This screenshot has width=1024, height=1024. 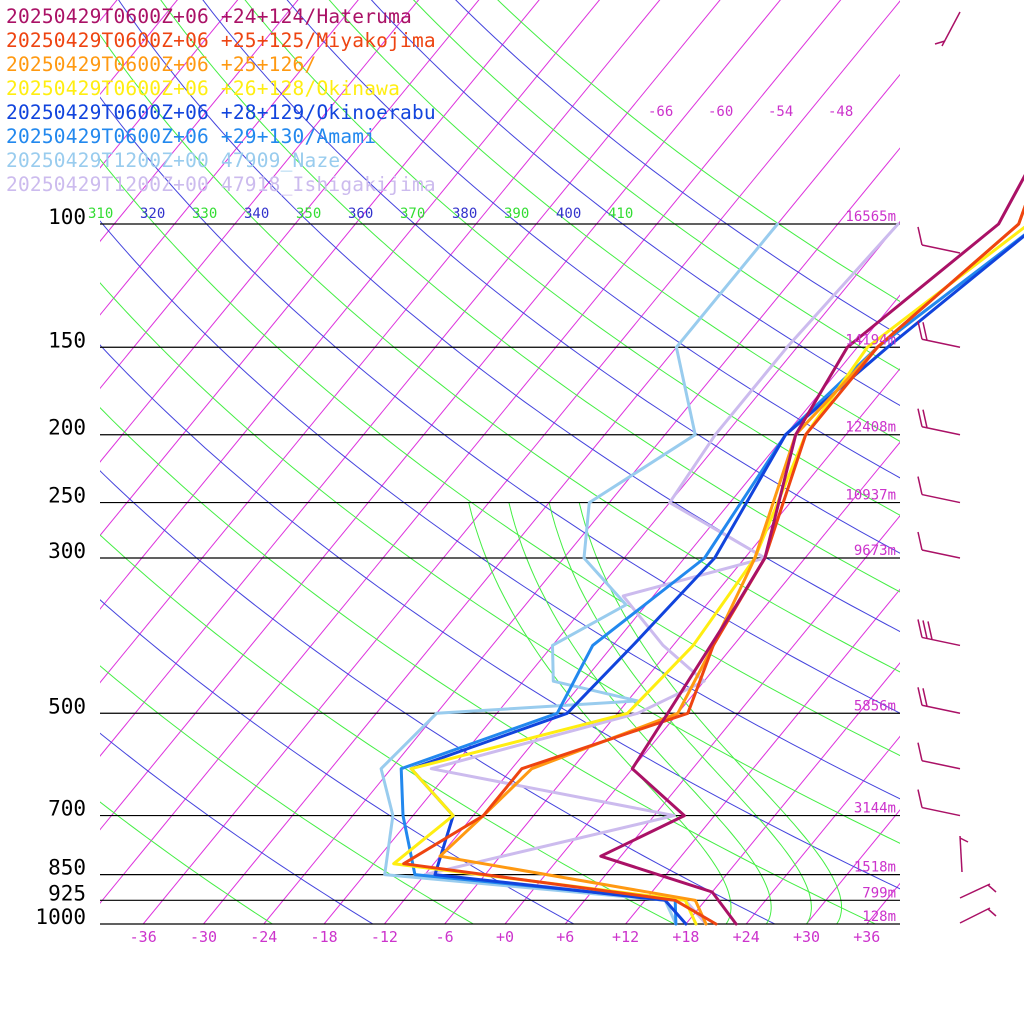 What do you see at coordinates (870, 496) in the screenshot?
I see `height-label: 10937m` at bounding box center [870, 496].